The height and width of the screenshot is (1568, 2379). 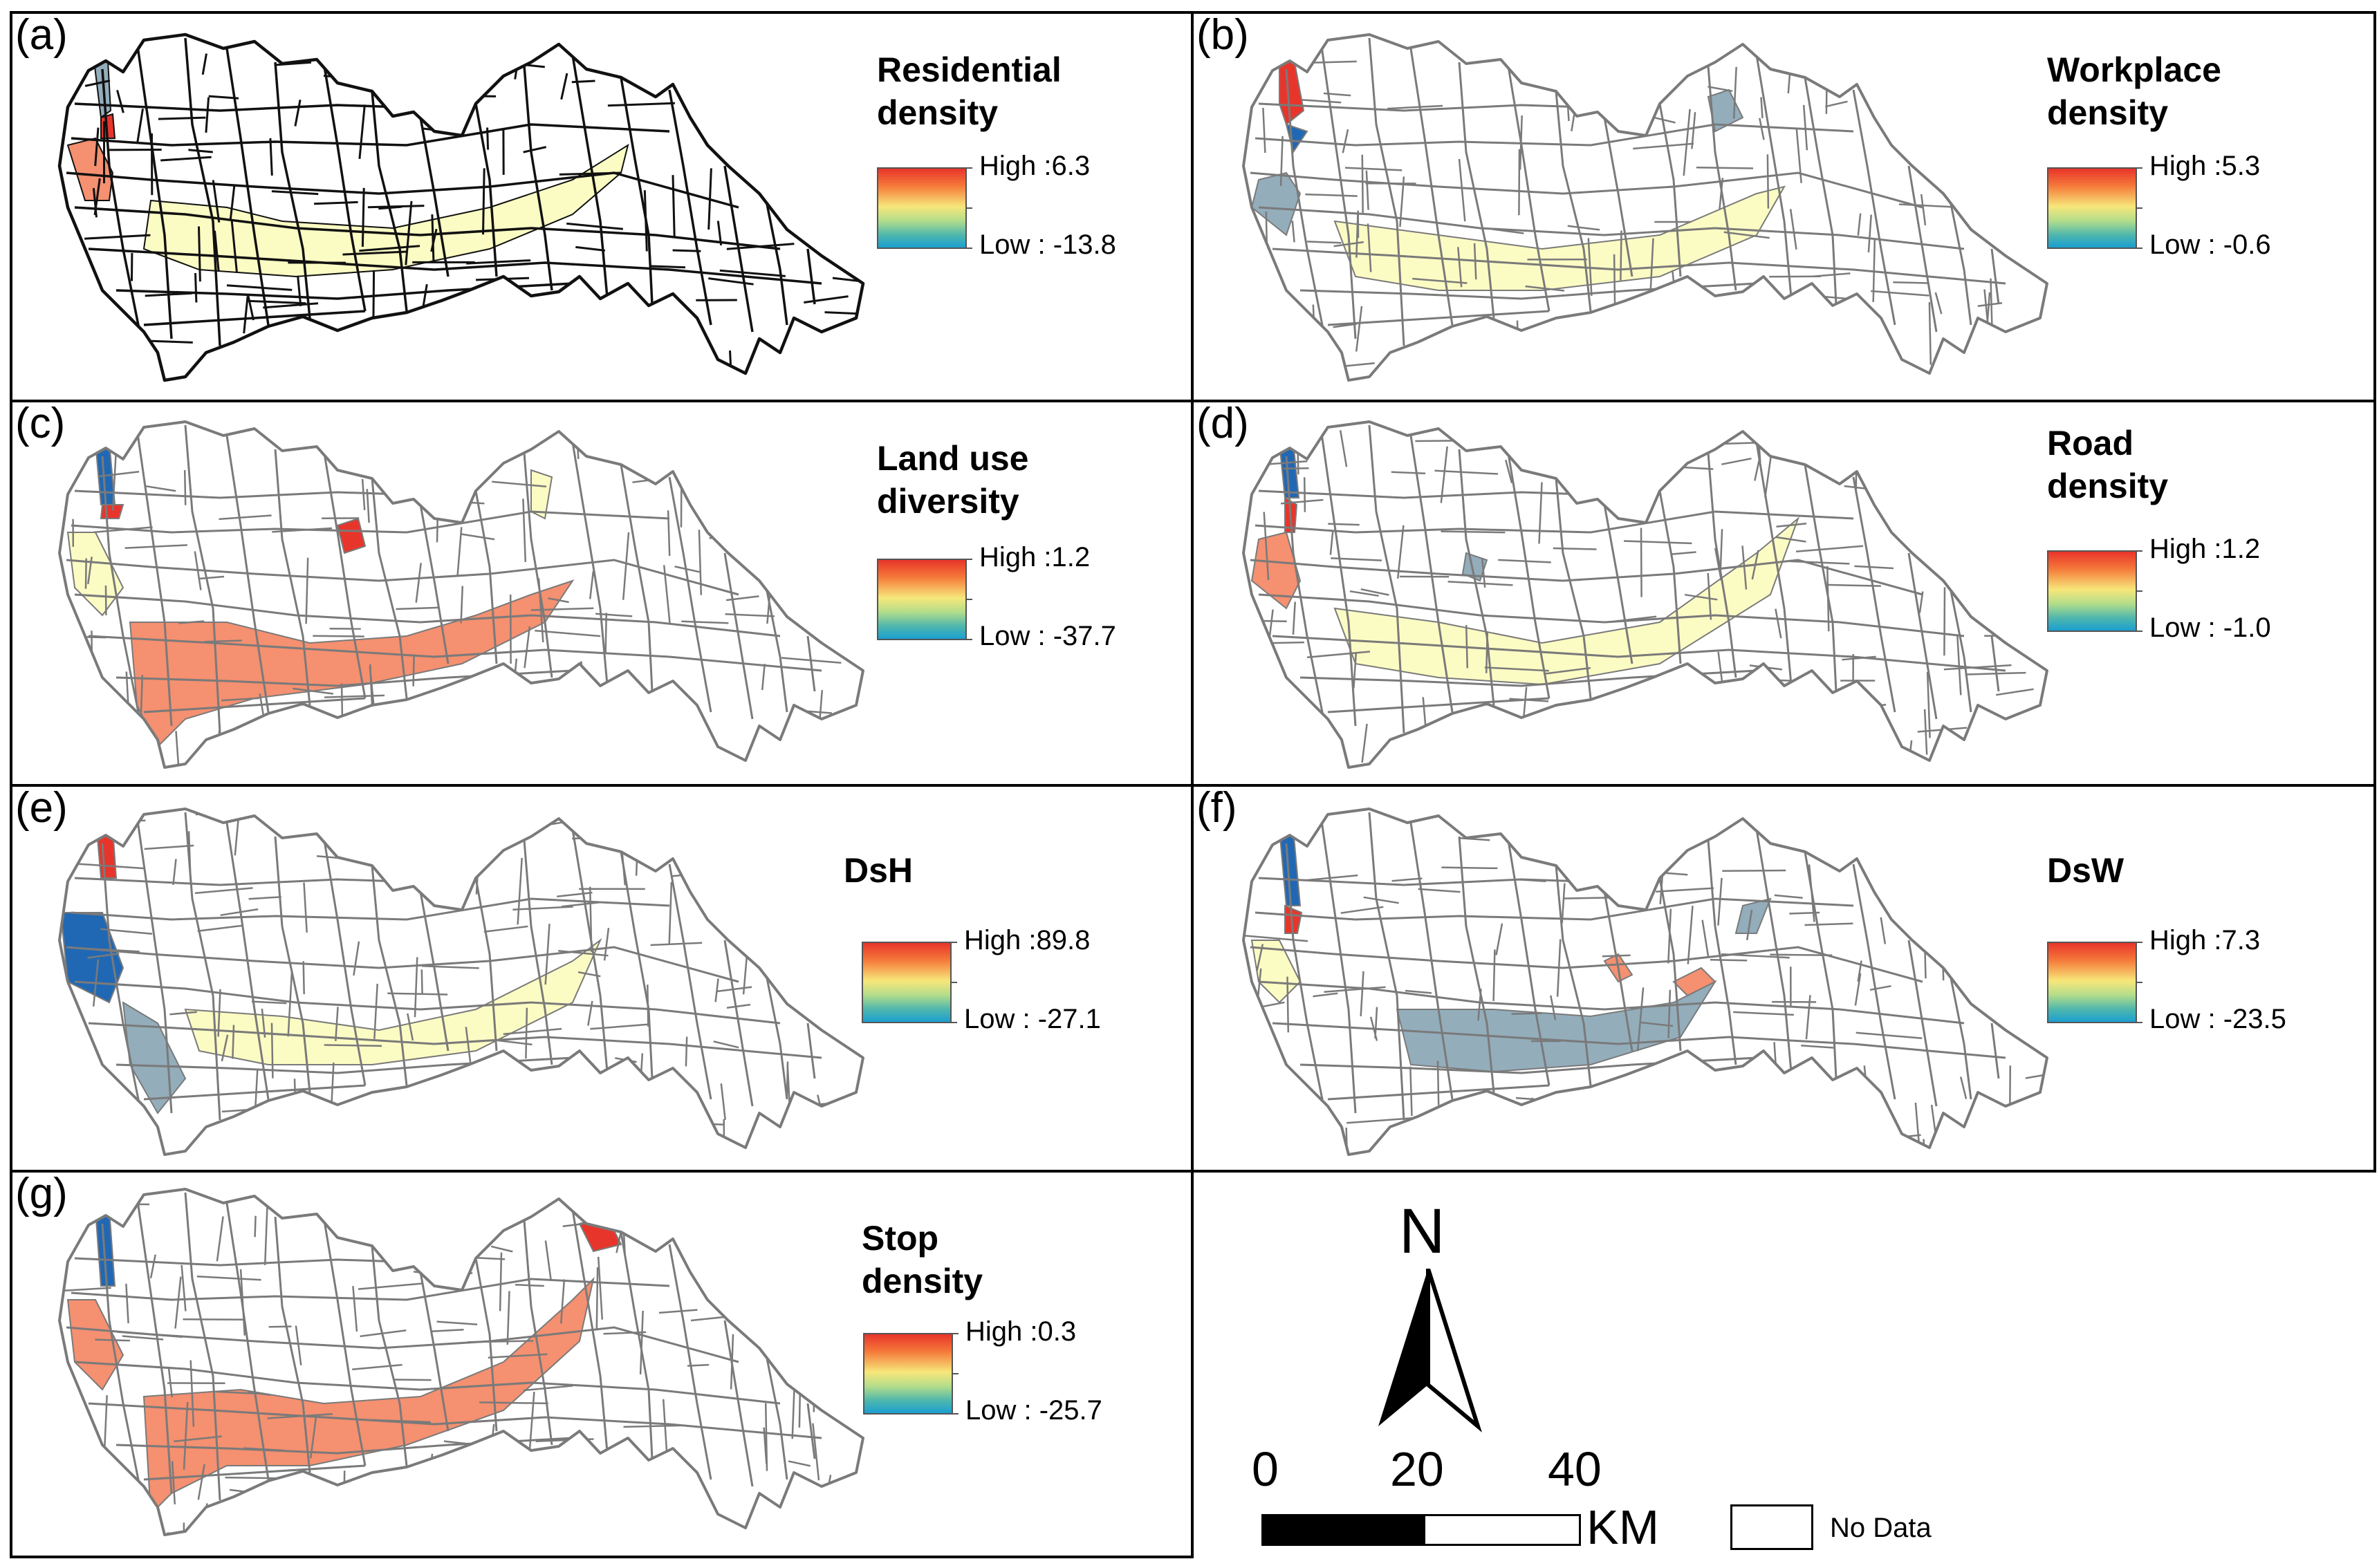 I want to click on region-outline, so click(x=461, y=207).